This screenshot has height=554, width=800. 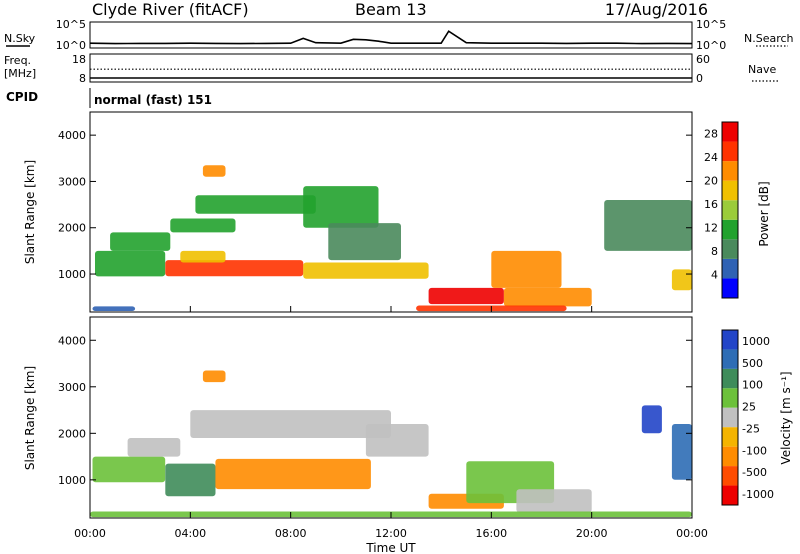 I want to click on xtick-label: 20:00, so click(x=592, y=533).